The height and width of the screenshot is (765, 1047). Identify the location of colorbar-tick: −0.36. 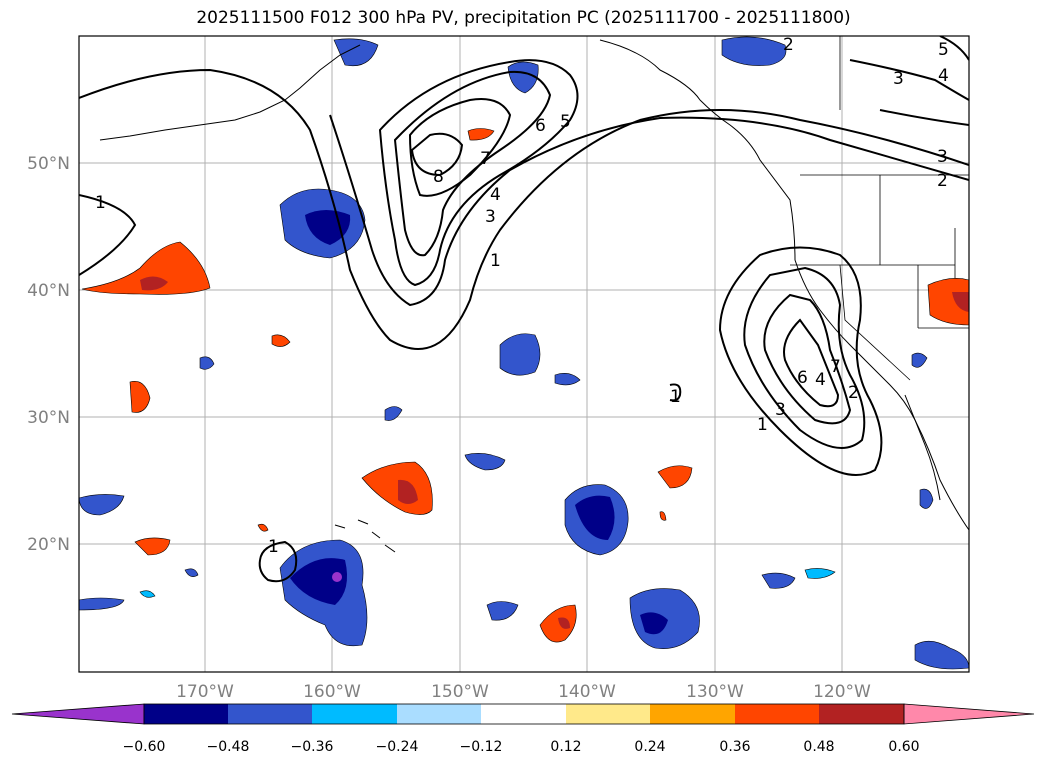
(312, 747).